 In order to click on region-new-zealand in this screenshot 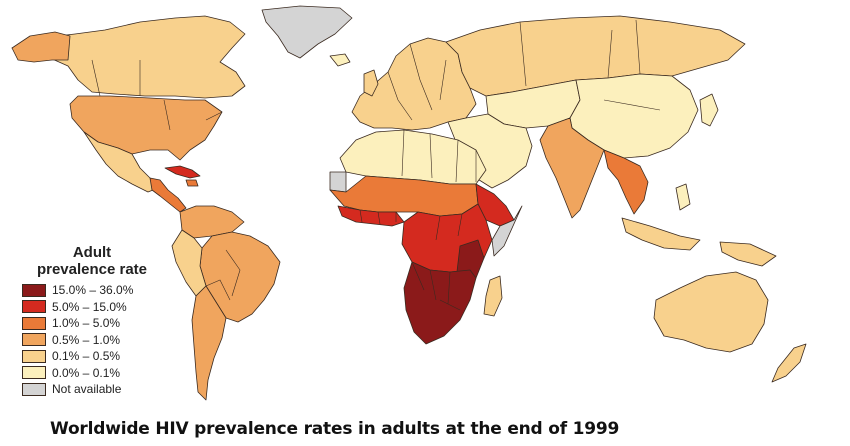, I will do `click(789, 363)`.